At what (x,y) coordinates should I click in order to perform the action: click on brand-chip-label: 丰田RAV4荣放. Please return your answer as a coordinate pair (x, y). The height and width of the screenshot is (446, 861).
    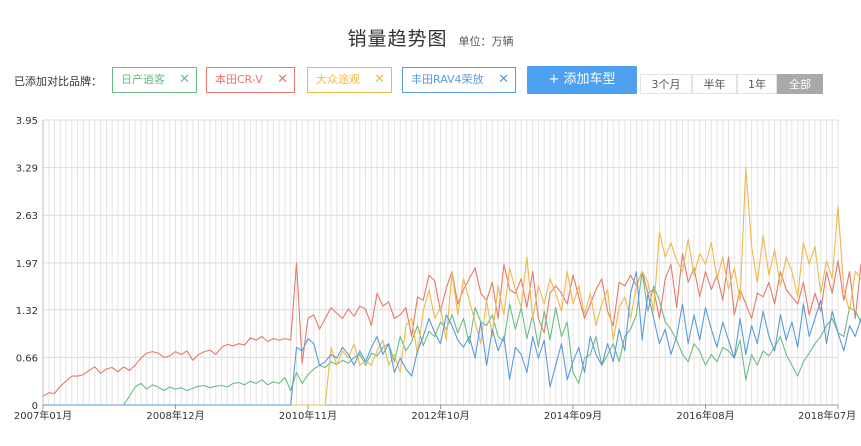
    Looking at the image, I should click on (447, 79).